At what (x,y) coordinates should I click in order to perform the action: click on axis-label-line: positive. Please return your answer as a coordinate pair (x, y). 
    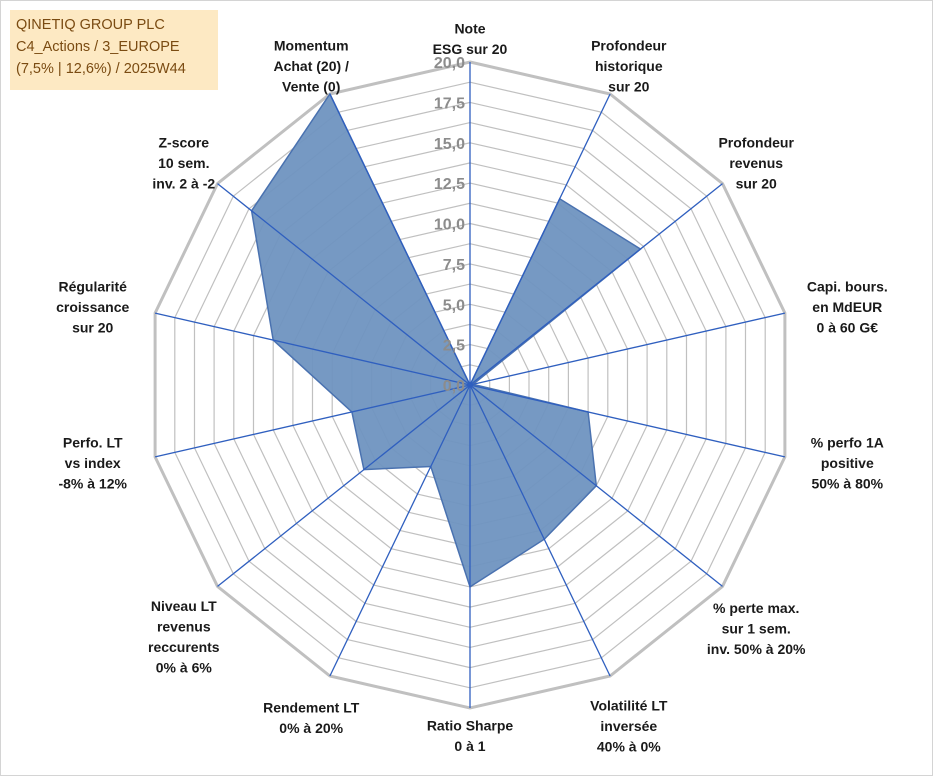
    Looking at the image, I should click on (847, 463).